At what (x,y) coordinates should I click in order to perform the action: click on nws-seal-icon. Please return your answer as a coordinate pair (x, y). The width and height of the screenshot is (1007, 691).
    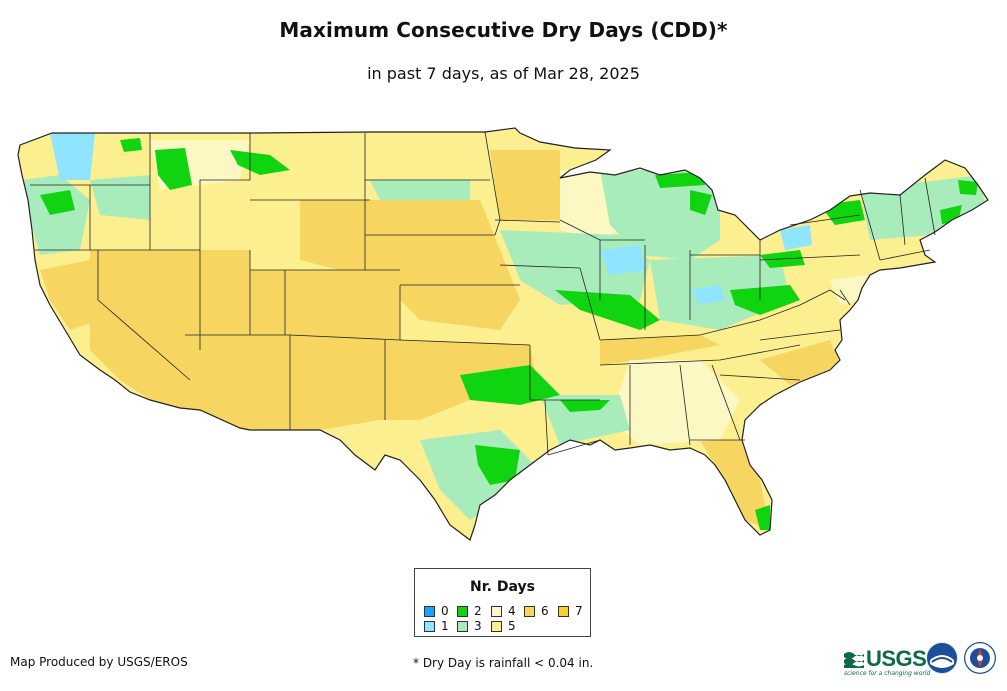
    Looking at the image, I should click on (980, 658).